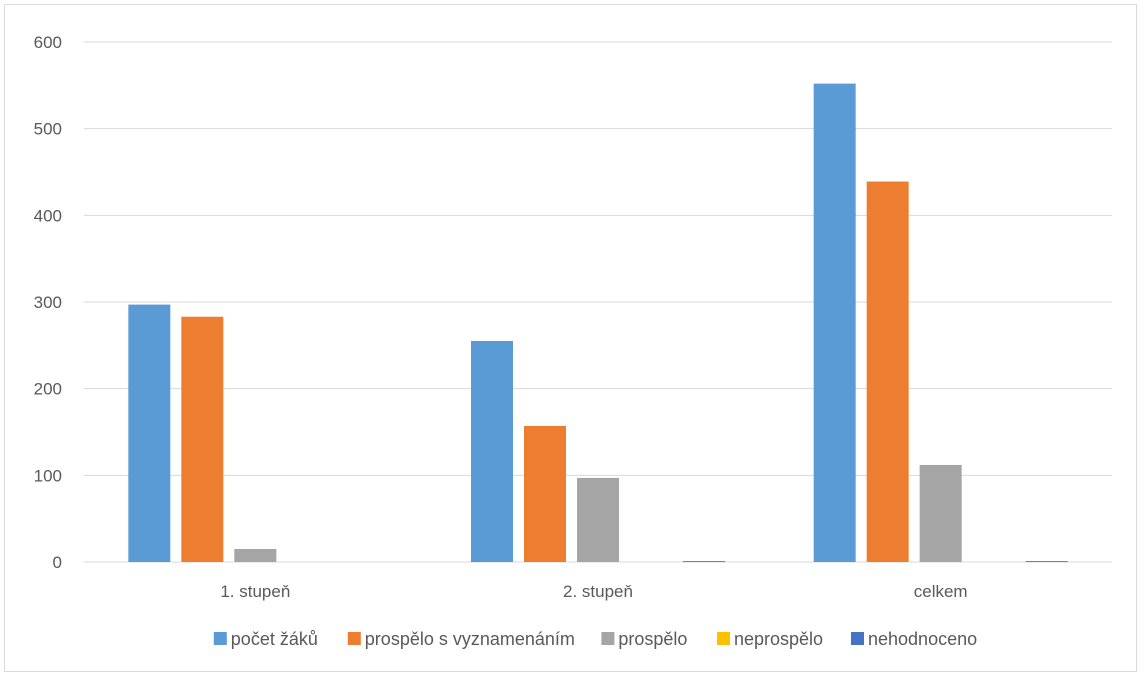 This screenshot has height=677, width=1144. I want to click on y-tick-label: 0, so click(57, 562).